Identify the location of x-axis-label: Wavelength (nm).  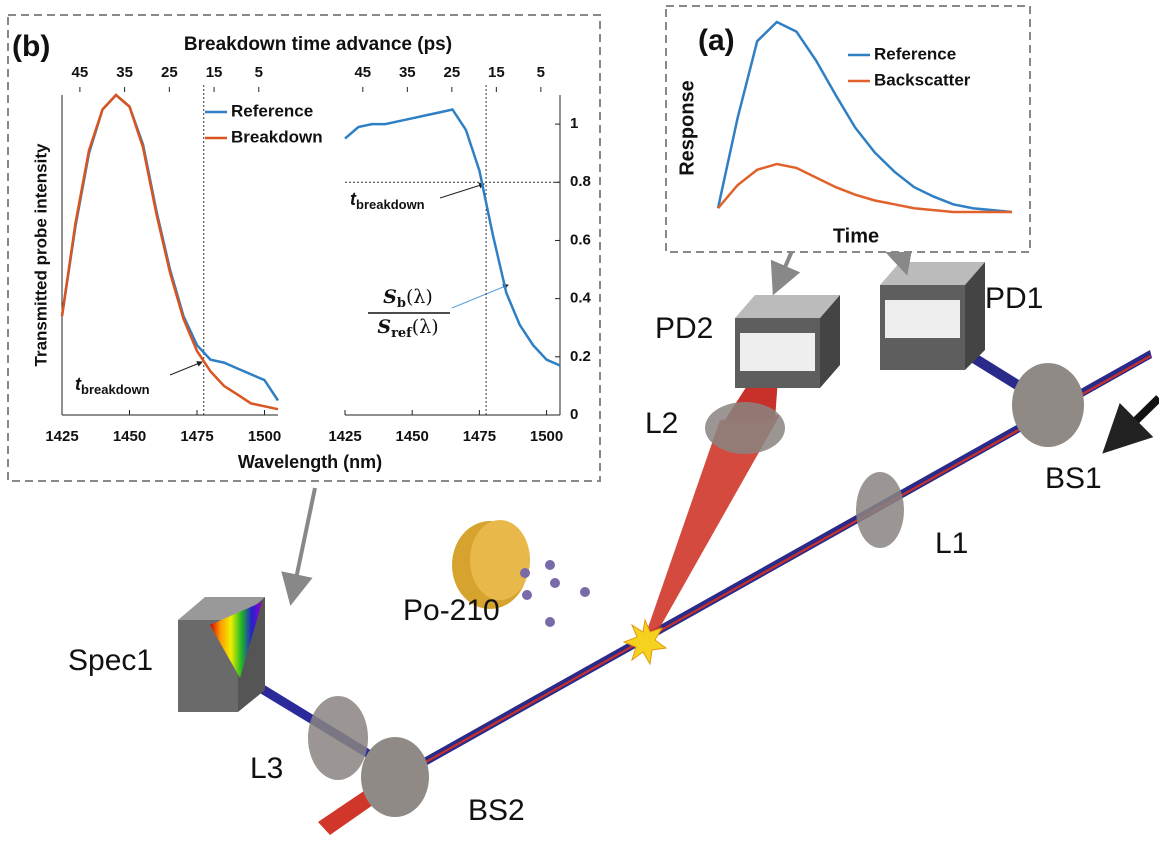
(310, 462).